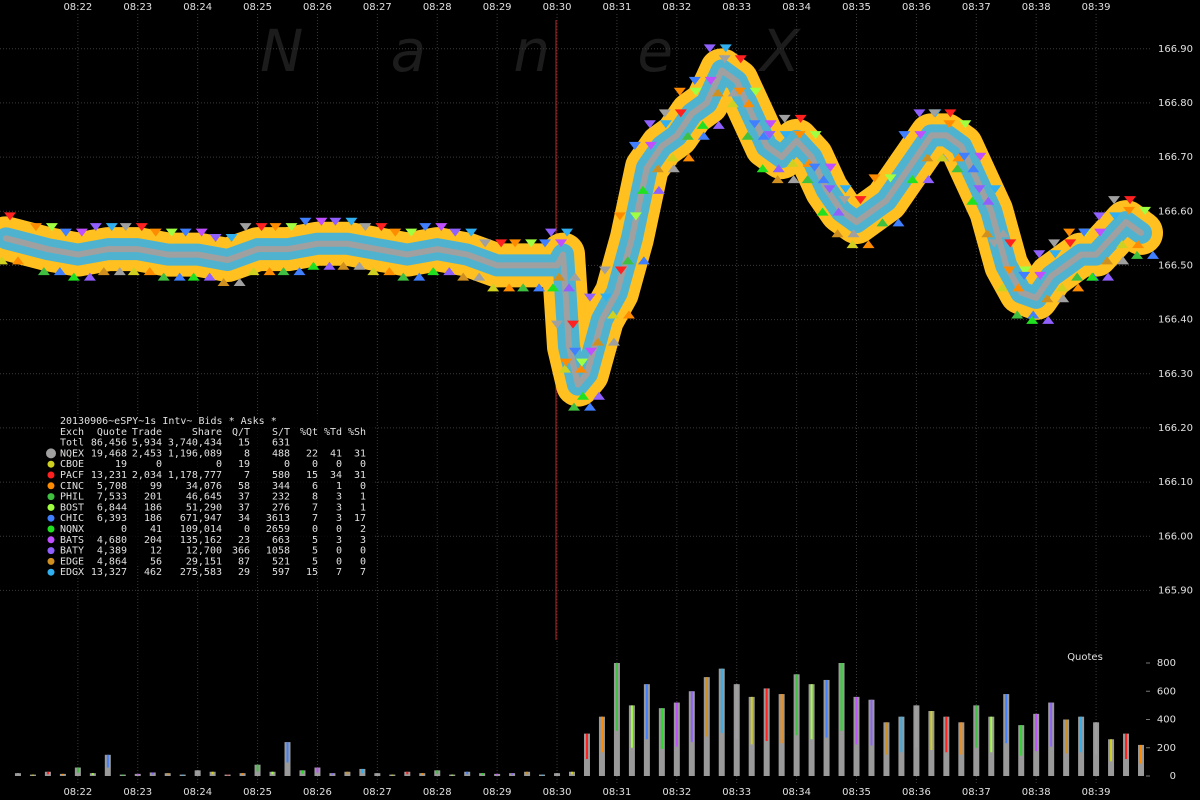 The height and width of the screenshot is (800, 1200). I want to click on x-tick-label: 08:34, so click(796, 792).